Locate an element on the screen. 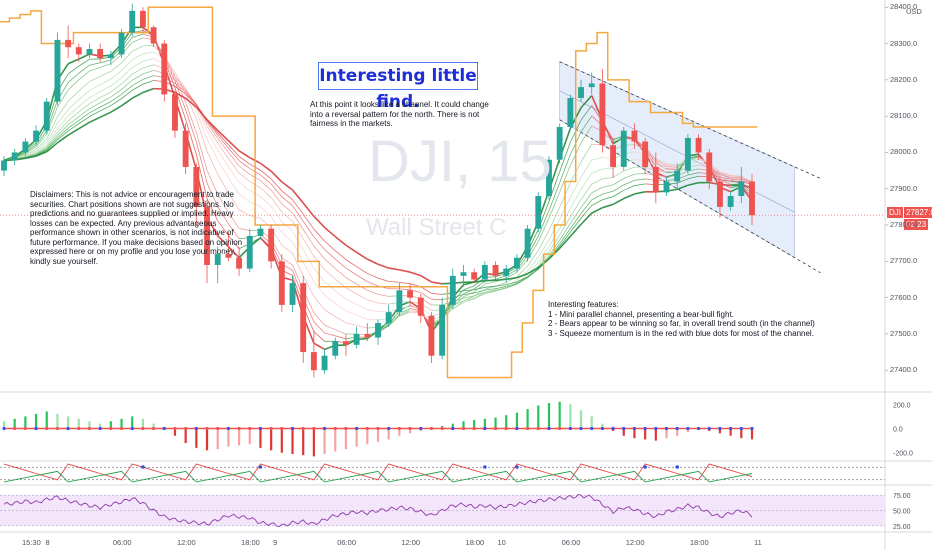 This screenshot has width=932, height=550. watermark-source: Wall Street C is located at coordinates (436, 227).